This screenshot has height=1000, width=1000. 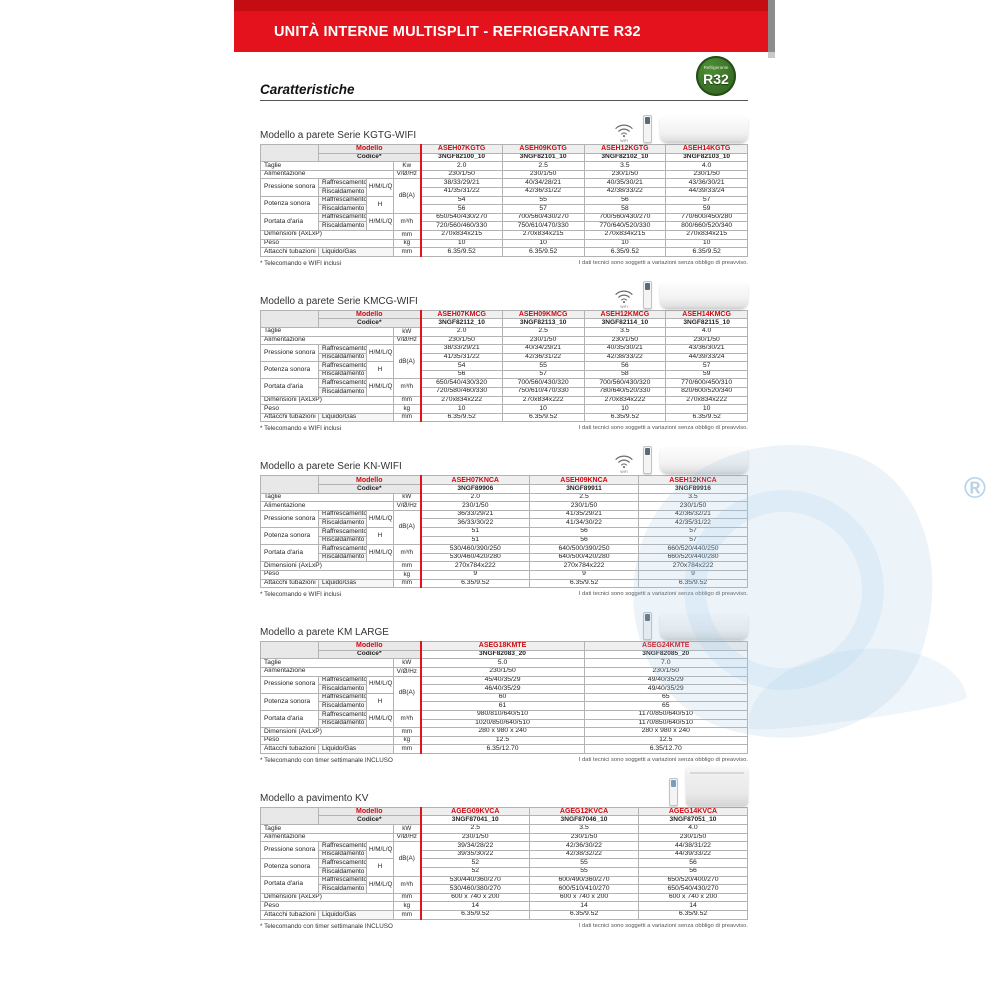 I want to click on spec-value: 270x834x222, so click(x=625, y=400).